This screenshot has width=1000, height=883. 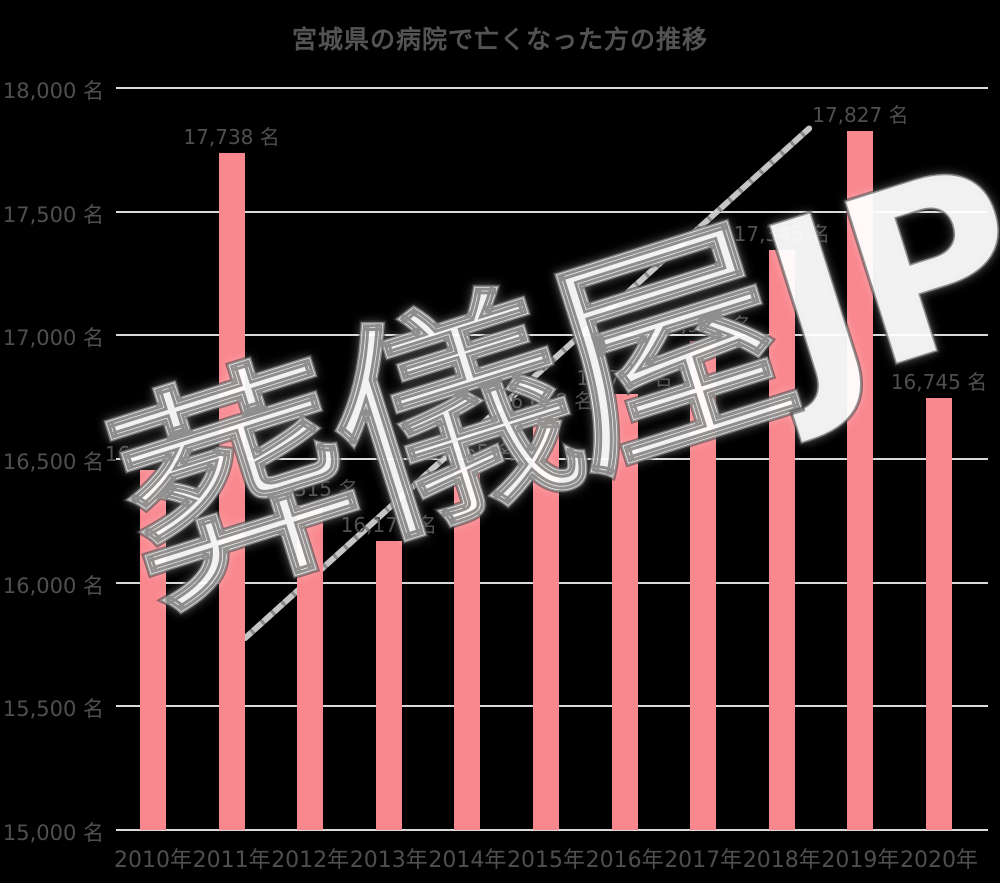 What do you see at coordinates (781, 540) in the screenshot?
I see `bar-2018年` at bounding box center [781, 540].